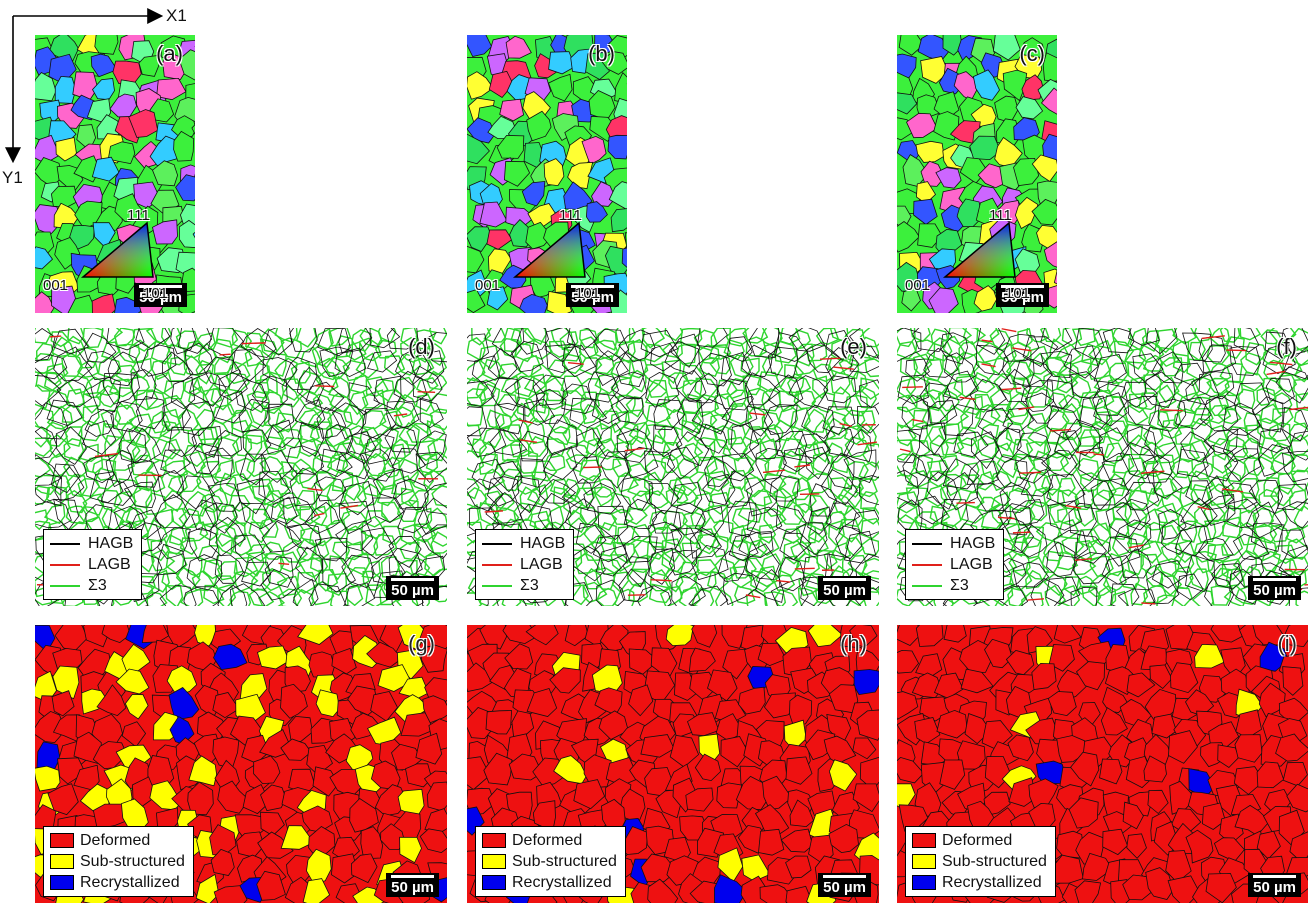 This screenshot has width=1308, height=903. Describe the element at coordinates (12, 178) in the screenshot. I see `y-axis-label: Y1` at that location.